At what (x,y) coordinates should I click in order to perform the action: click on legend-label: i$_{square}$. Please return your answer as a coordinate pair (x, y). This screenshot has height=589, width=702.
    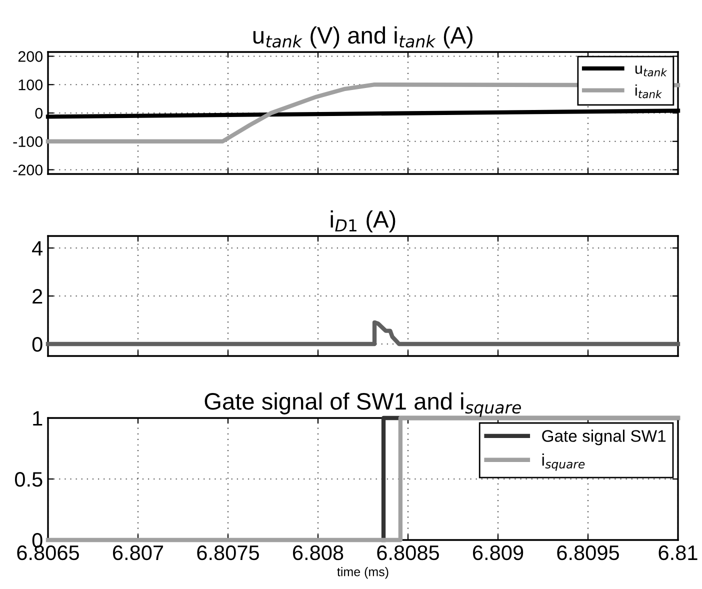
    Looking at the image, I should click on (563, 462).